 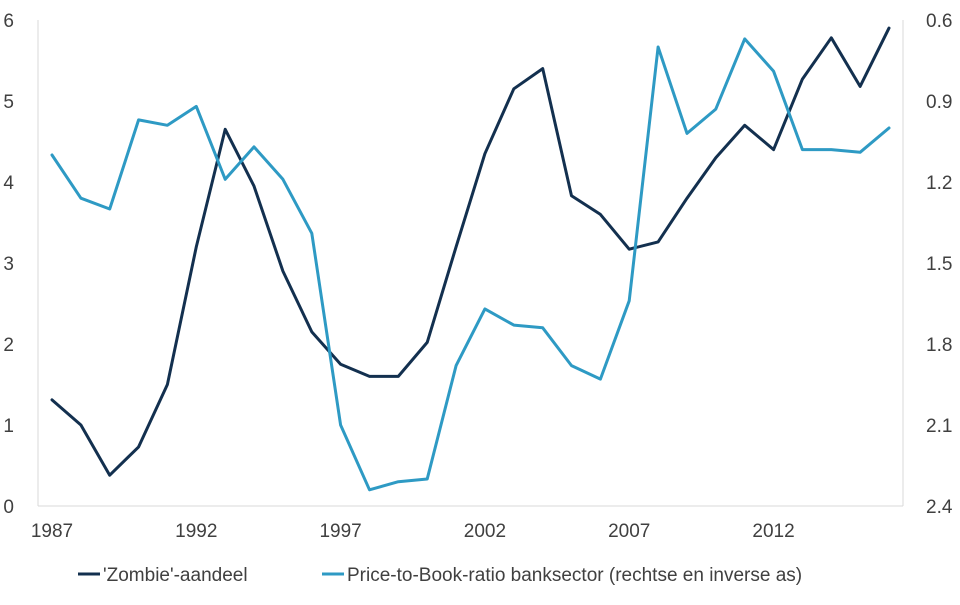 I want to click on x-tick-label: 1987, so click(x=52, y=531).